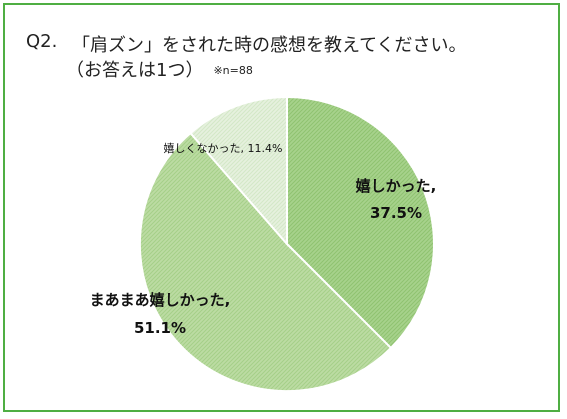  Describe the element at coordinates (396, 186) in the screenshot. I see `slice-label: 嬉しかった,` at that location.